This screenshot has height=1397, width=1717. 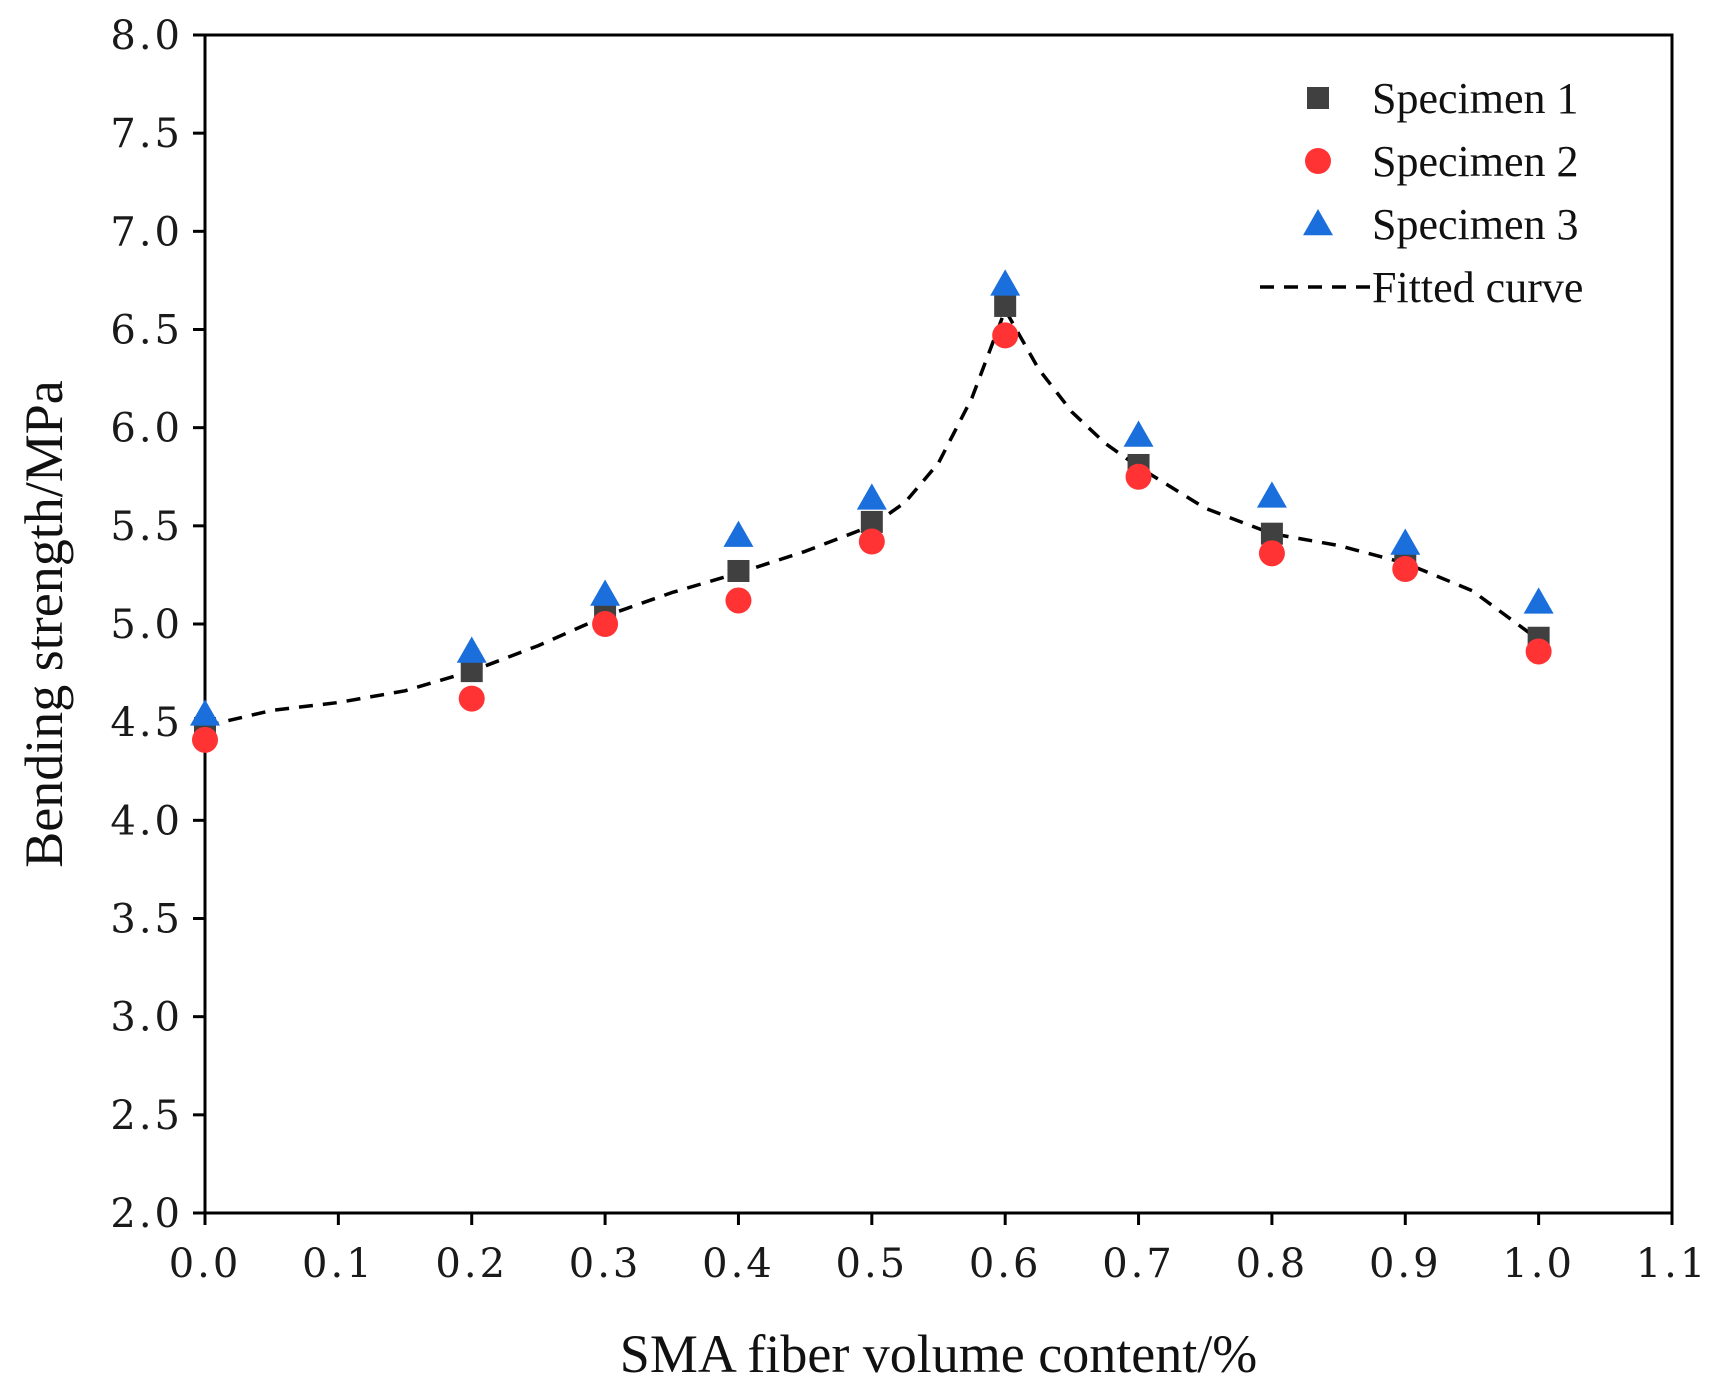 I want to click on y-tick-label: 3.5, so click(x=146, y=920).